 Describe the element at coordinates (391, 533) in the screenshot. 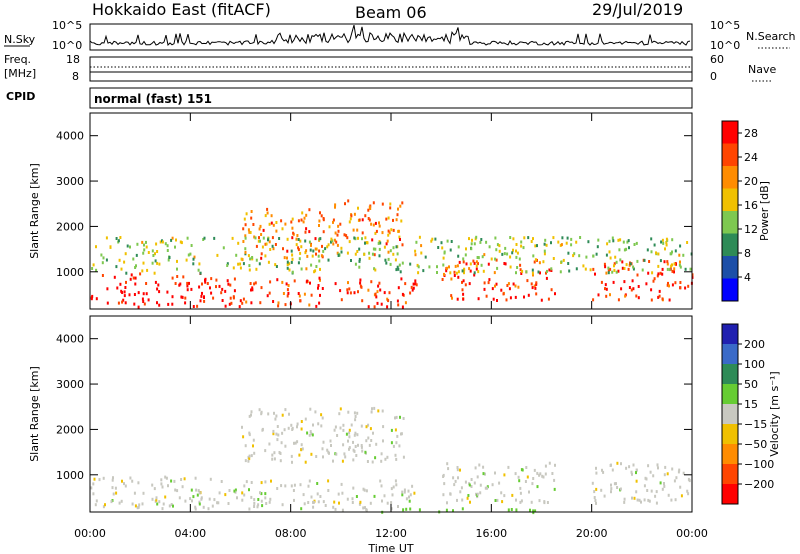

I see `x-tick-label: 12:00` at that location.